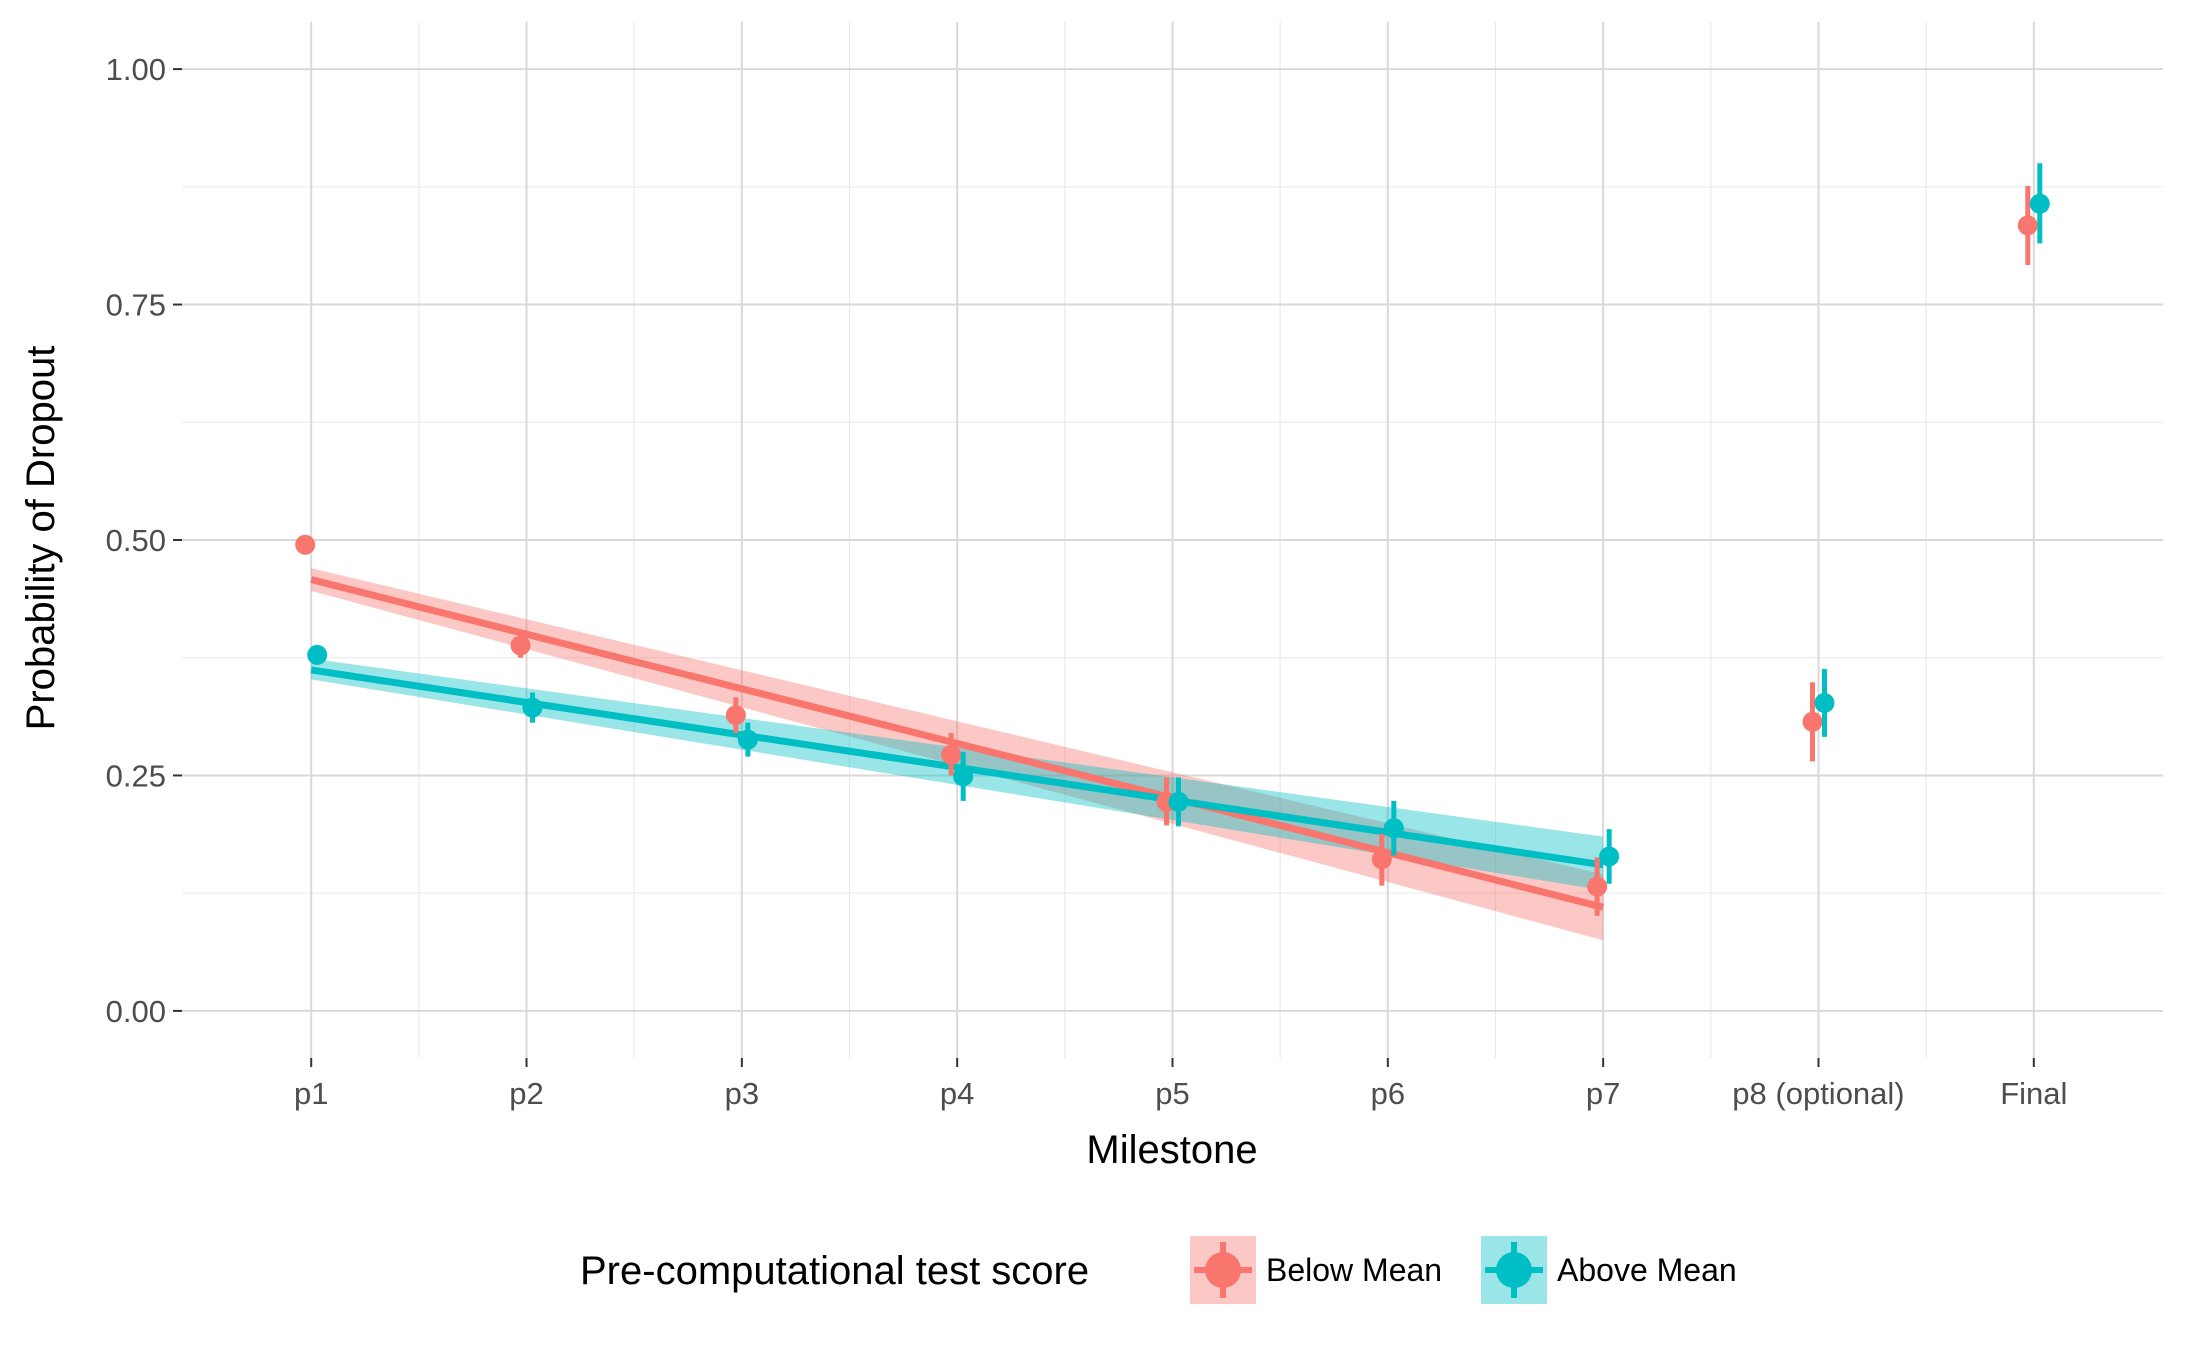 The width and height of the screenshot is (2187, 1356). Describe the element at coordinates (1603, 1093) in the screenshot. I see `x-tick-label: p7` at that location.